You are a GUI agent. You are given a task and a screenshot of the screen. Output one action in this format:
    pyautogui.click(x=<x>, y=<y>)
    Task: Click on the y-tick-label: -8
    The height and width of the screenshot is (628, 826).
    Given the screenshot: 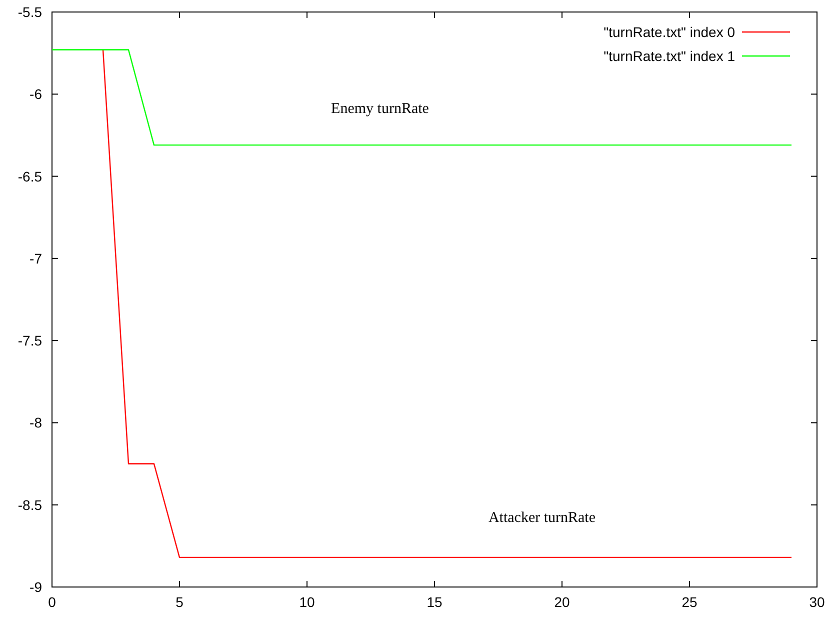 What is the action you would take?
    pyautogui.click(x=36, y=422)
    